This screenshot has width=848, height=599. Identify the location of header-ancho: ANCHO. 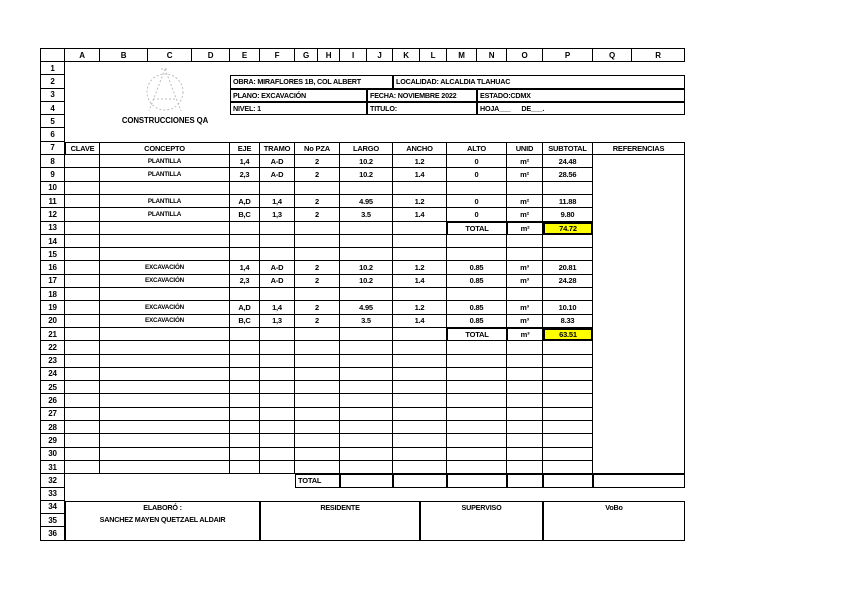
(420, 148).